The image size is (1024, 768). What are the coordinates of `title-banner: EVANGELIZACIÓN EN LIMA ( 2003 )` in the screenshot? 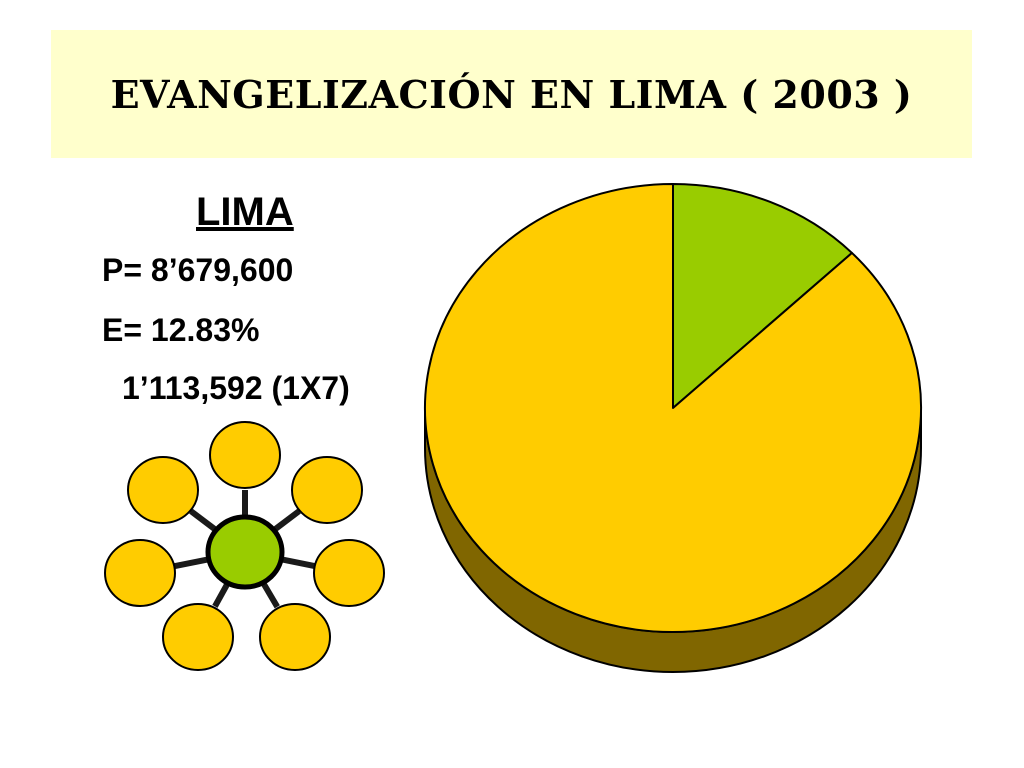 It's located at (511, 94).